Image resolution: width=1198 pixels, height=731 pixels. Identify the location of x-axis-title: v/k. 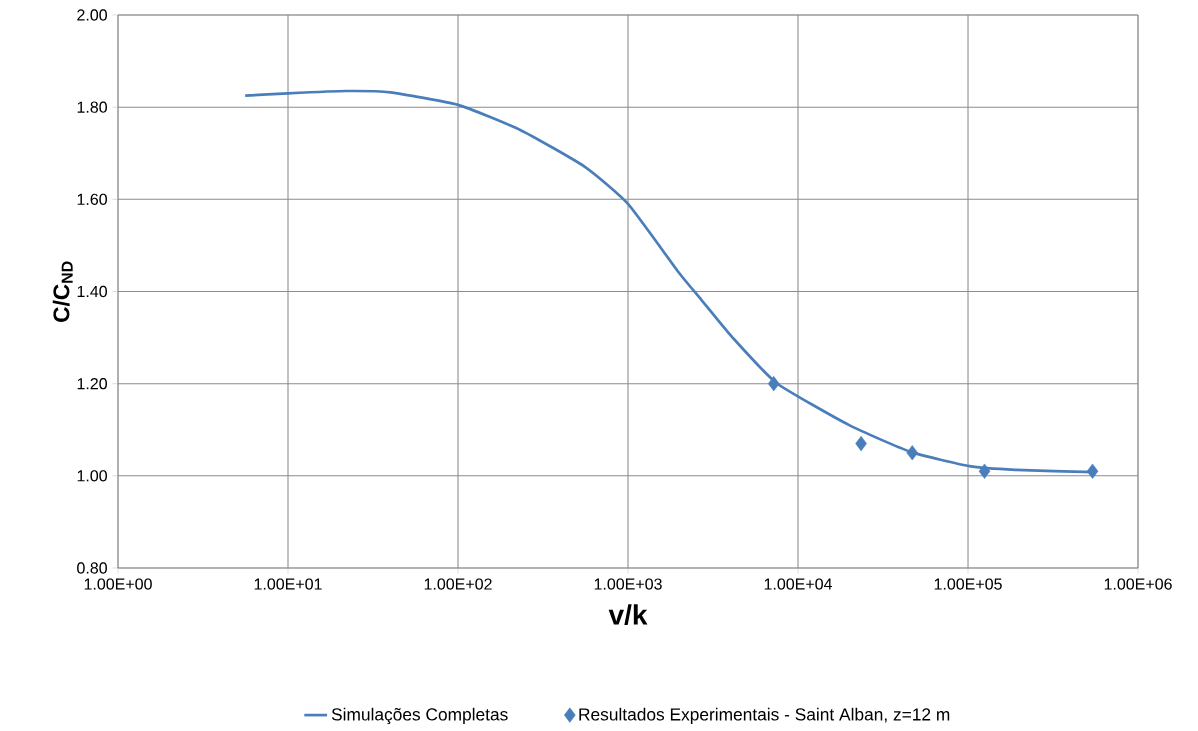
(628, 615).